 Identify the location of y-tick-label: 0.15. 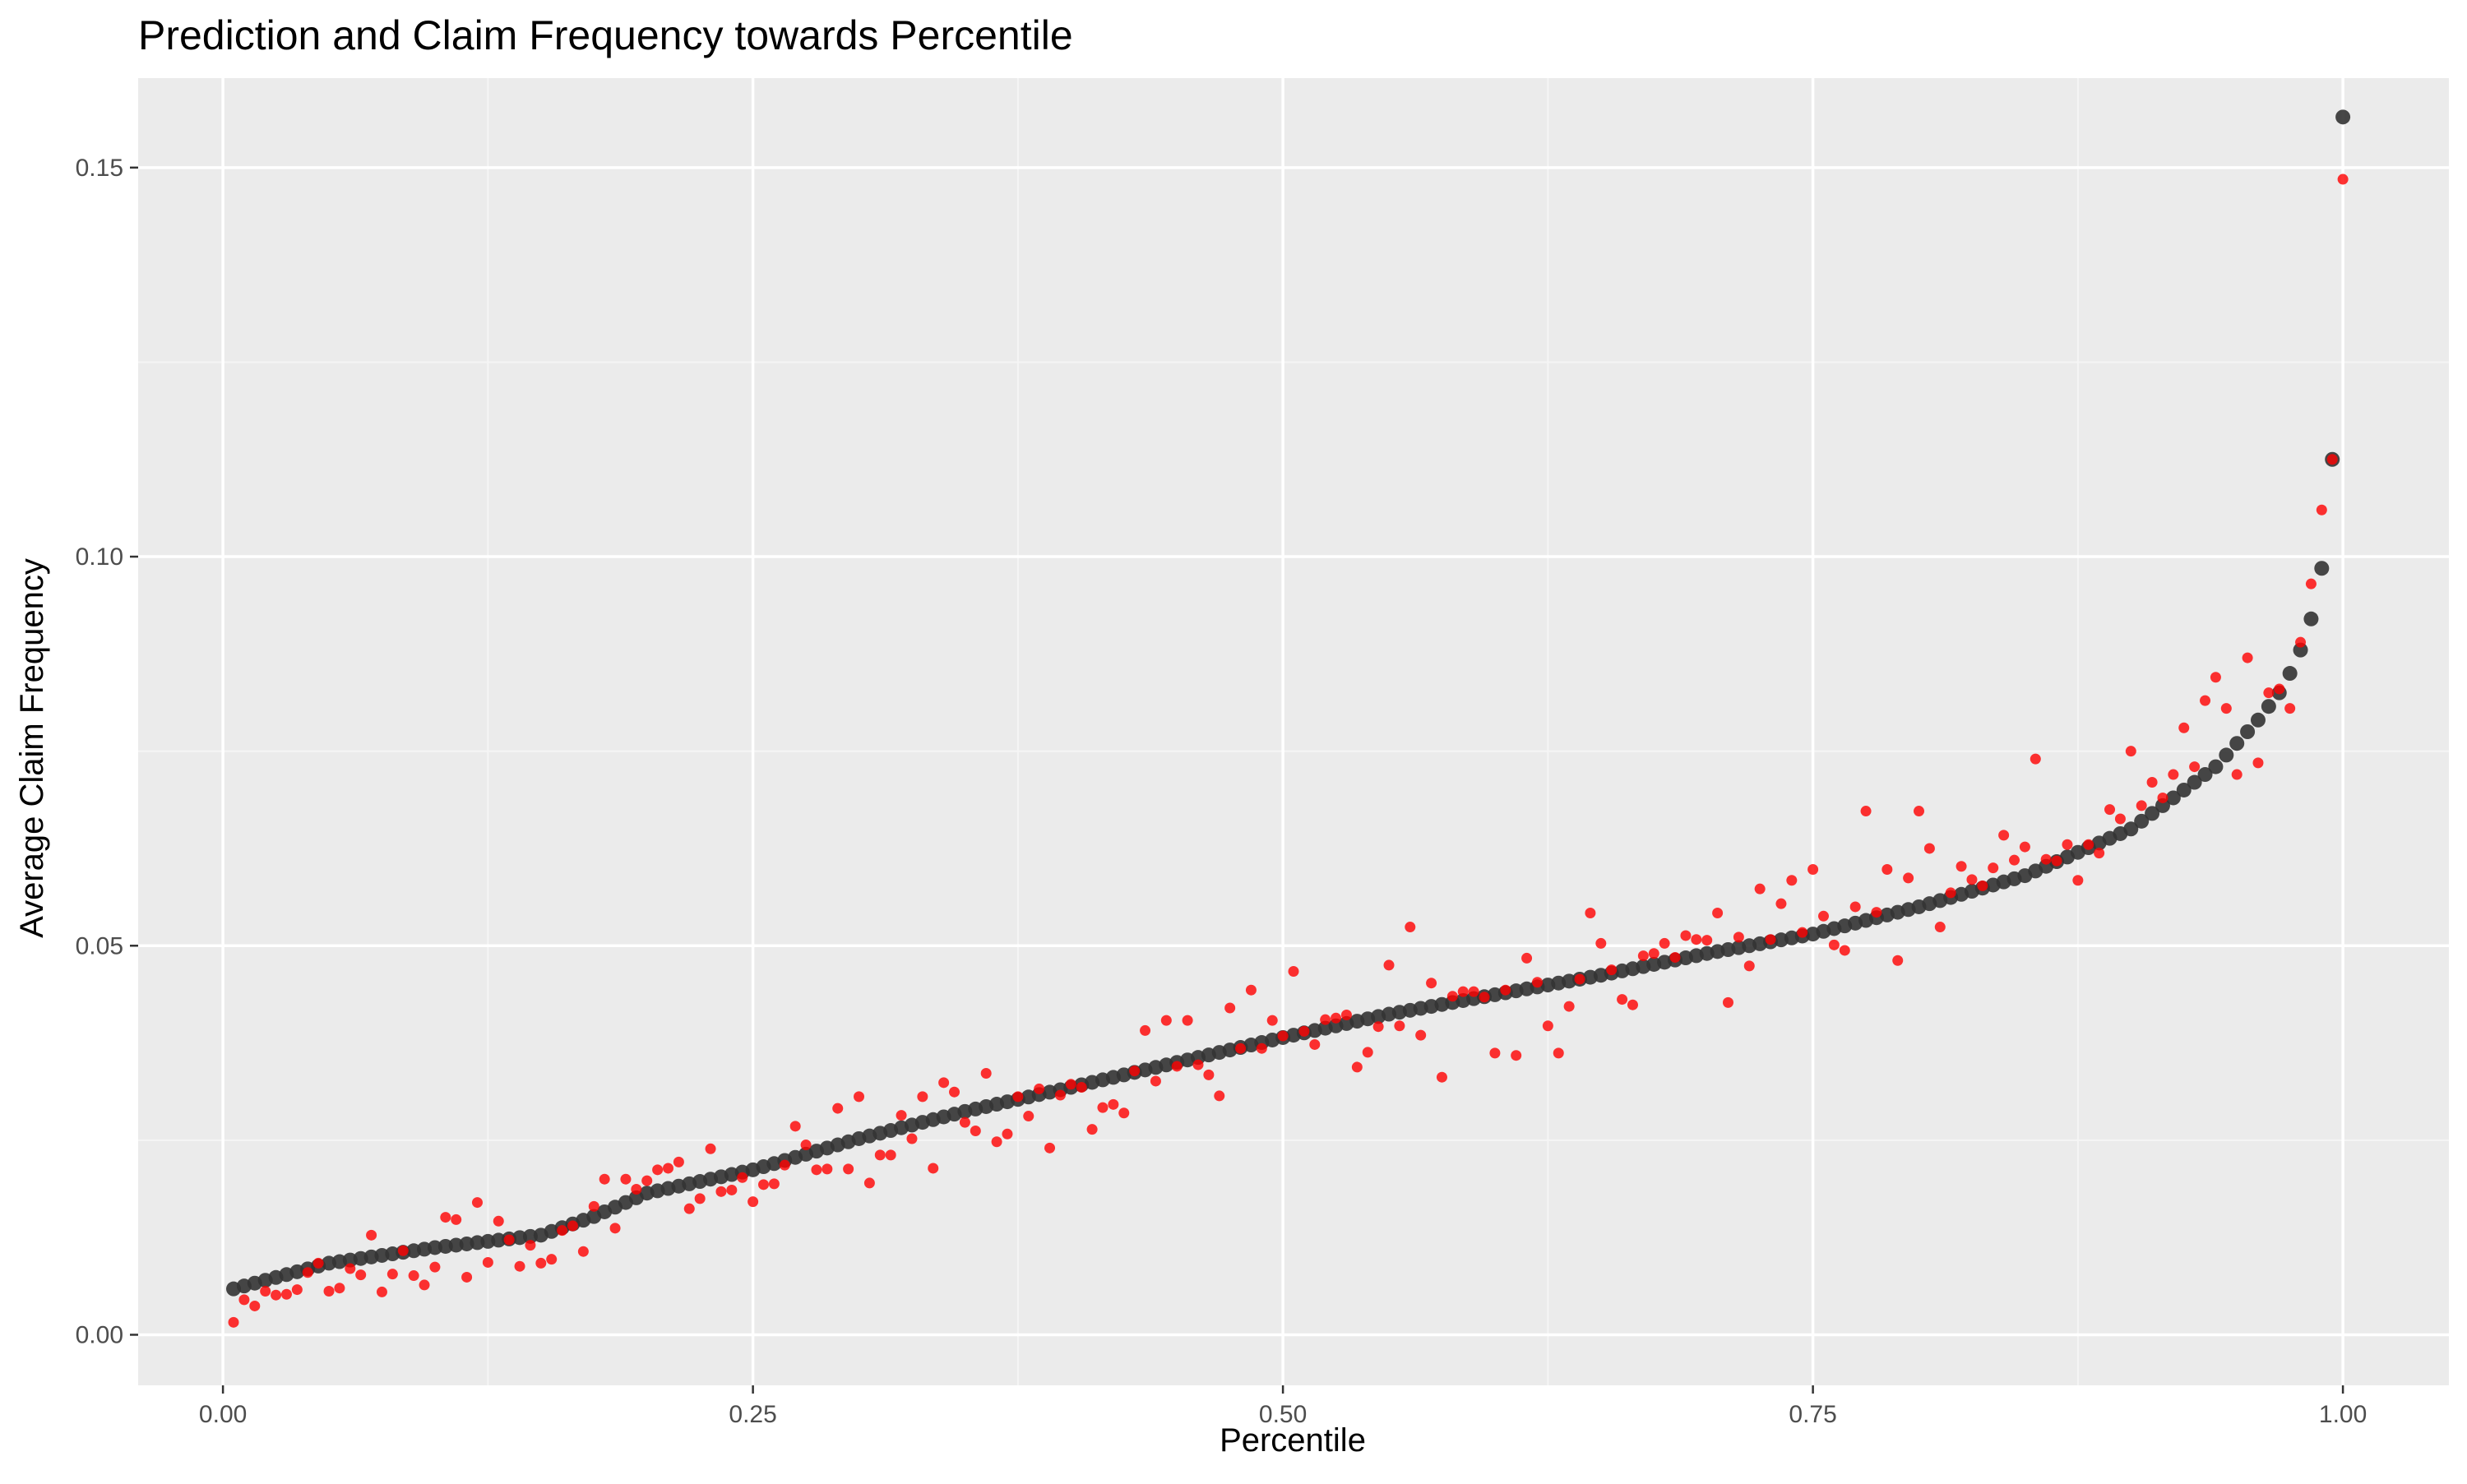
(100, 169).